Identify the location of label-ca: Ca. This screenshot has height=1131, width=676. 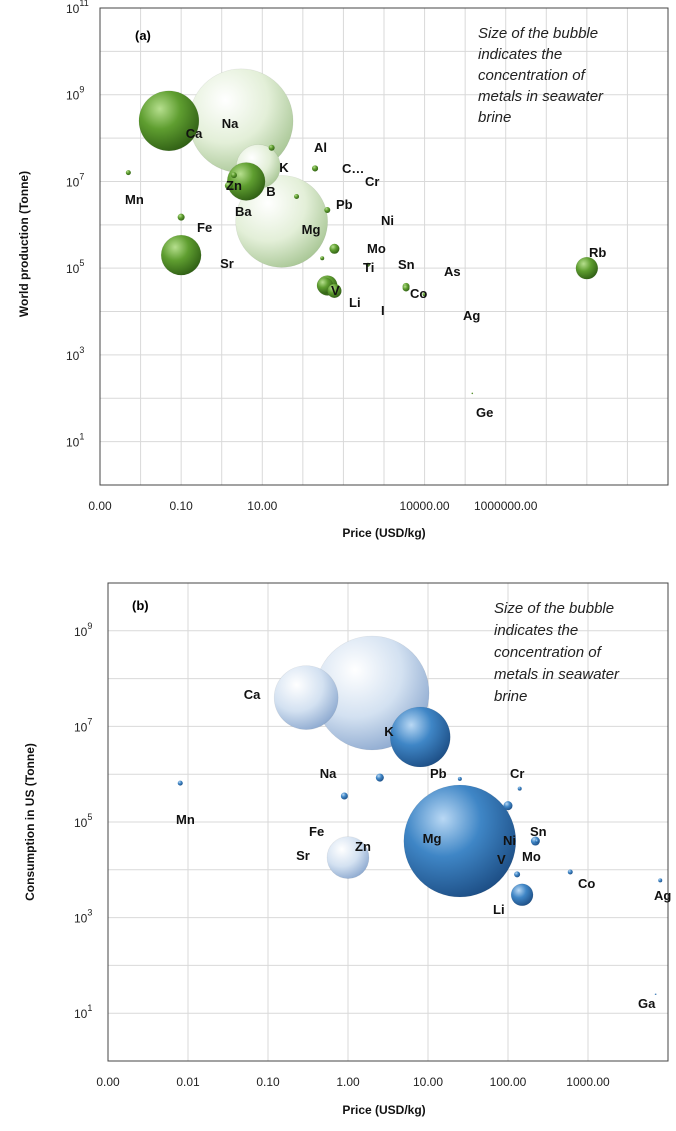
(194, 133).